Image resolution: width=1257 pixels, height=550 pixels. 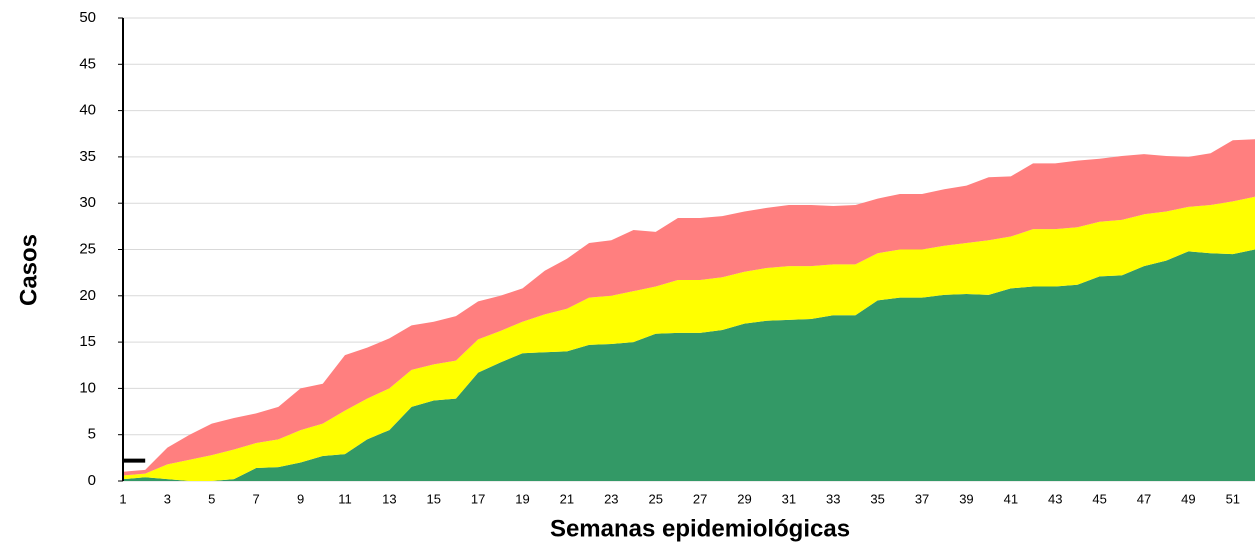 What do you see at coordinates (567, 498) in the screenshot?
I see `x-tick-label: 21` at bounding box center [567, 498].